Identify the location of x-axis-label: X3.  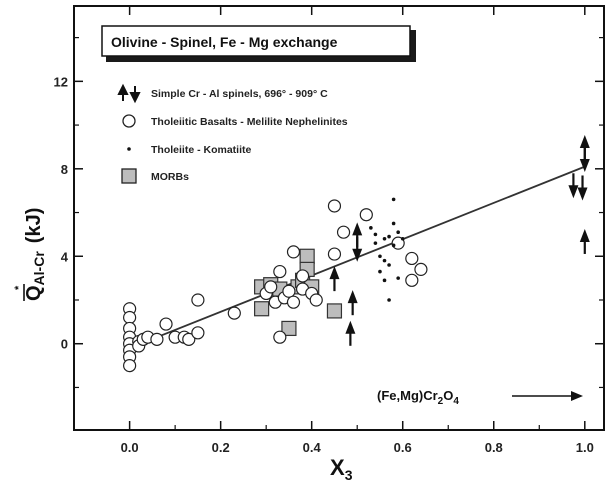
(341, 469).